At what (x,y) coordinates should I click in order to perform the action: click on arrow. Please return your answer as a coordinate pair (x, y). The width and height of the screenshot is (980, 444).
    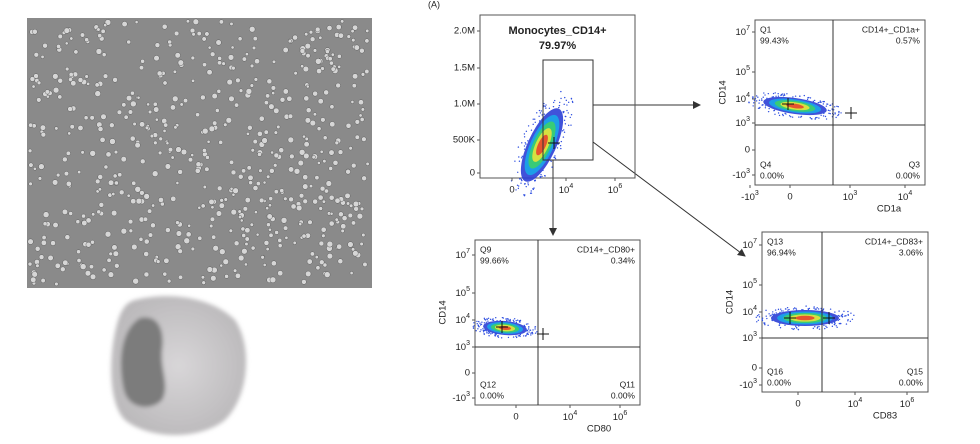
    Looking at the image, I should click on (669, 199).